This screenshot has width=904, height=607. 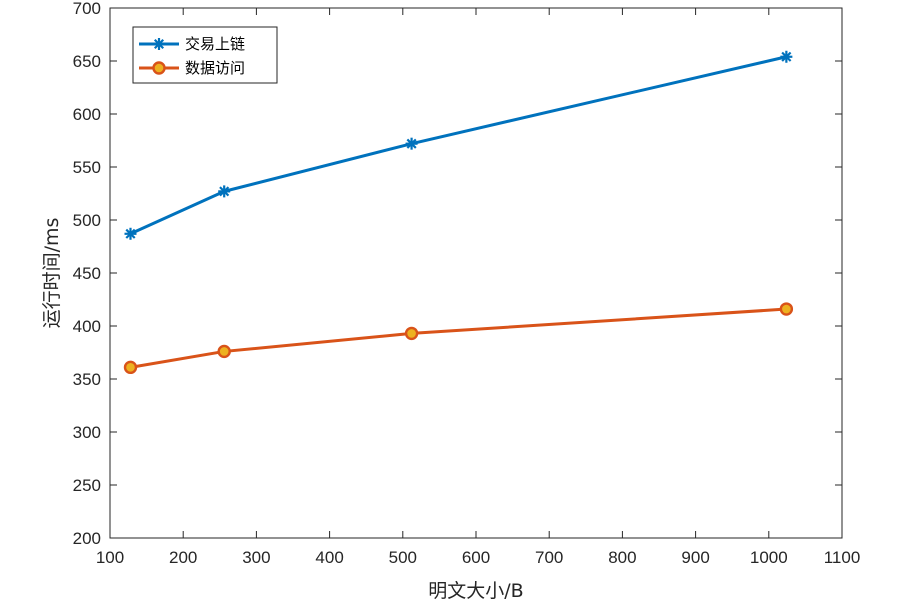 What do you see at coordinates (475, 591) in the screenshot?
I see `x-axis-title: 明文大小/B` at bounding box center [475, 591].